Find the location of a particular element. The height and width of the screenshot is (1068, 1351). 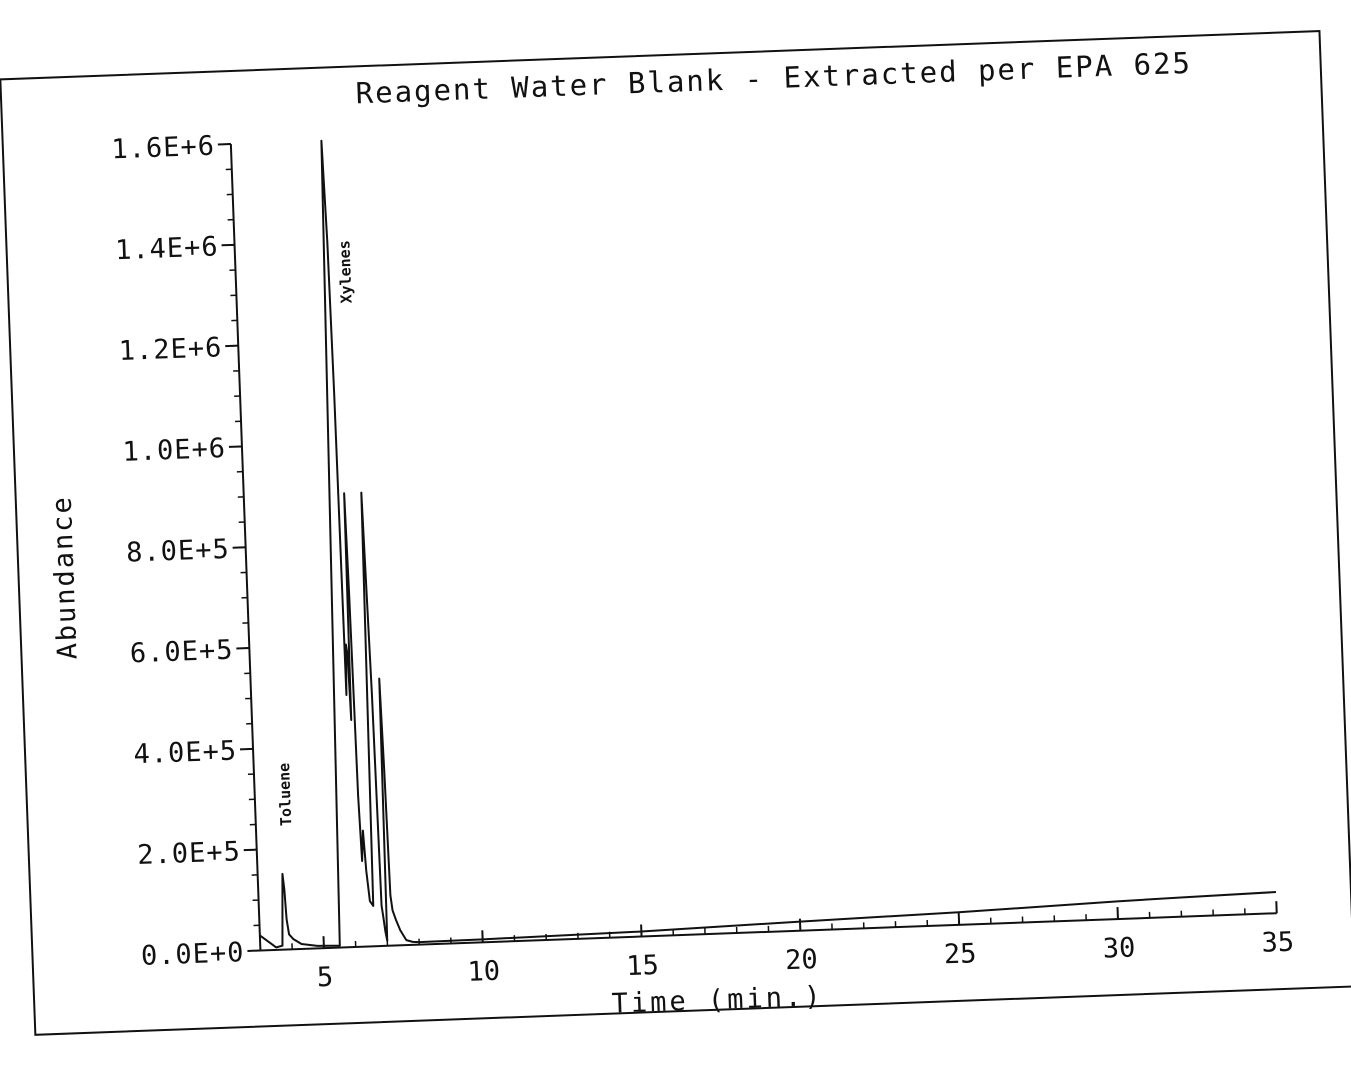

annotation-layer: Toluene Xylenes is located at coordinates (315, 533).